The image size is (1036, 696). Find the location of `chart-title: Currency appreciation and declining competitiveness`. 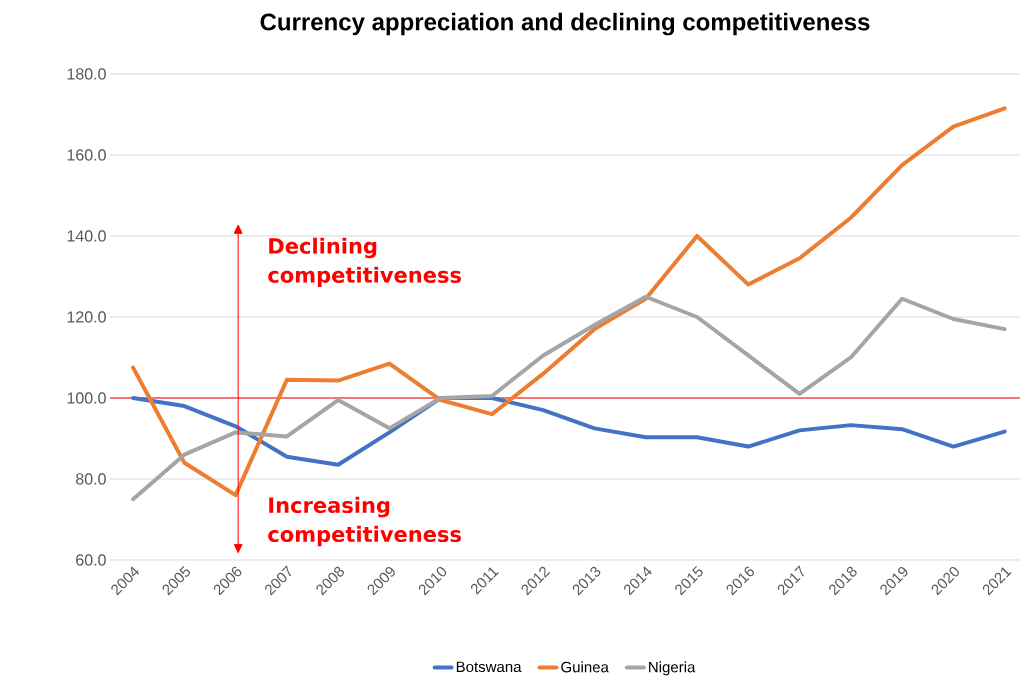

chart-title: Currency appreciation and declining competitiveness is located at coordinates (565, 24).